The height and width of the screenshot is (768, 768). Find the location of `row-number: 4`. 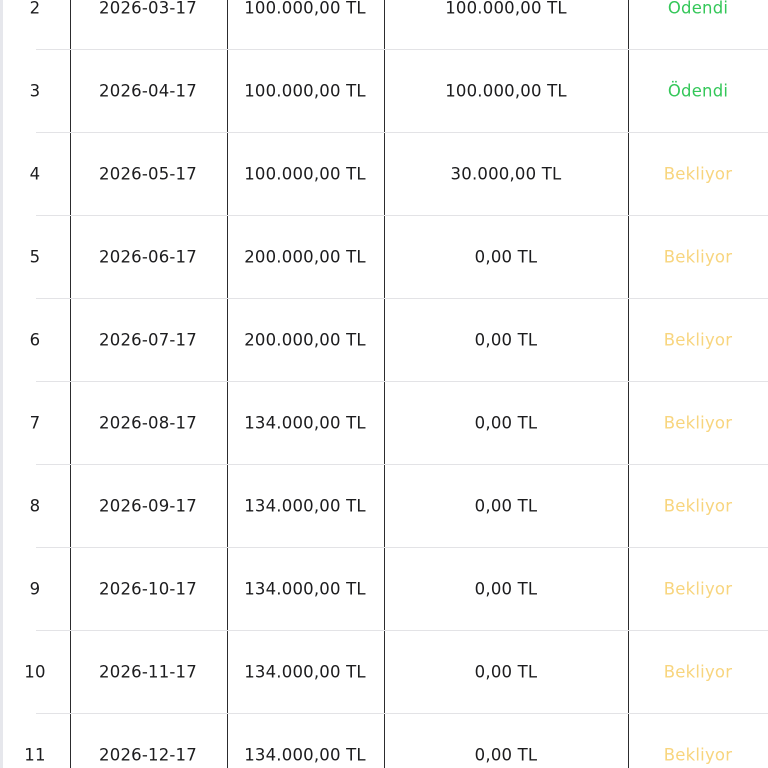

row-number: 4 is located at coordinates (35, 174).